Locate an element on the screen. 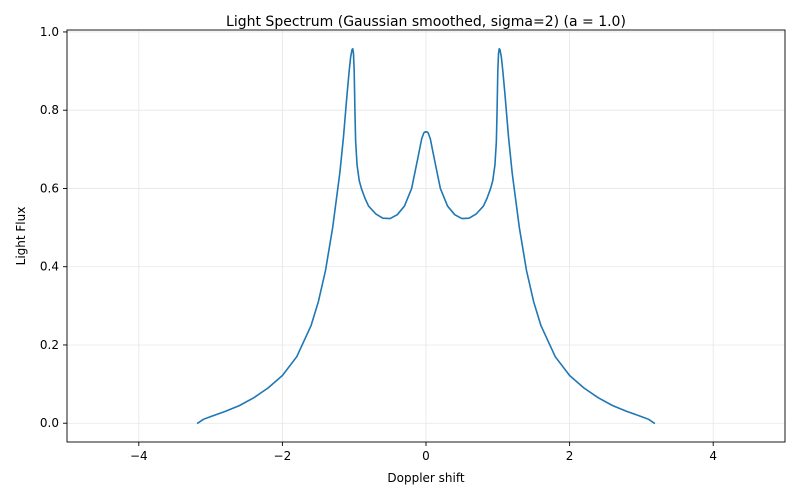  y-tick-label: 0.6 is located at coordinates (49, 188).